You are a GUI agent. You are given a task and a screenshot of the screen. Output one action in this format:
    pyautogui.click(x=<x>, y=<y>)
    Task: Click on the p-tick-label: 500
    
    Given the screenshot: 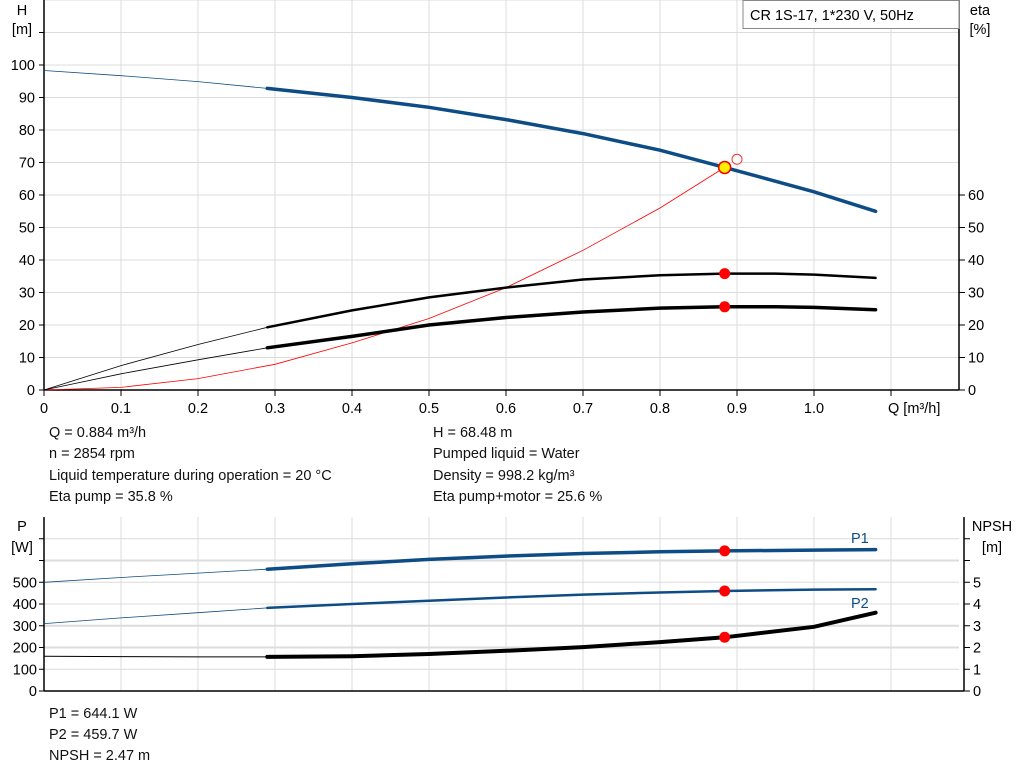 What is the action you would take?
    pyautogui.click(x=25, y=583)
    